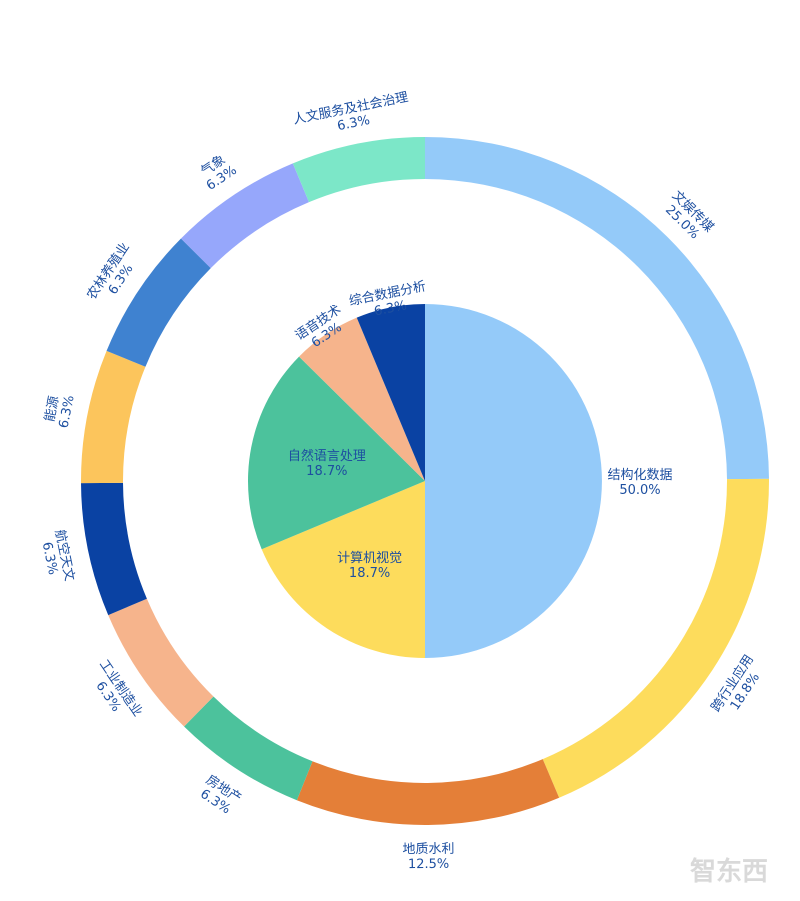 This screenshot has width=800, height=901. Describe the element at coordinates (428, 849) in the screenshot. I see `slice-label-name: 地质水利` at that location.